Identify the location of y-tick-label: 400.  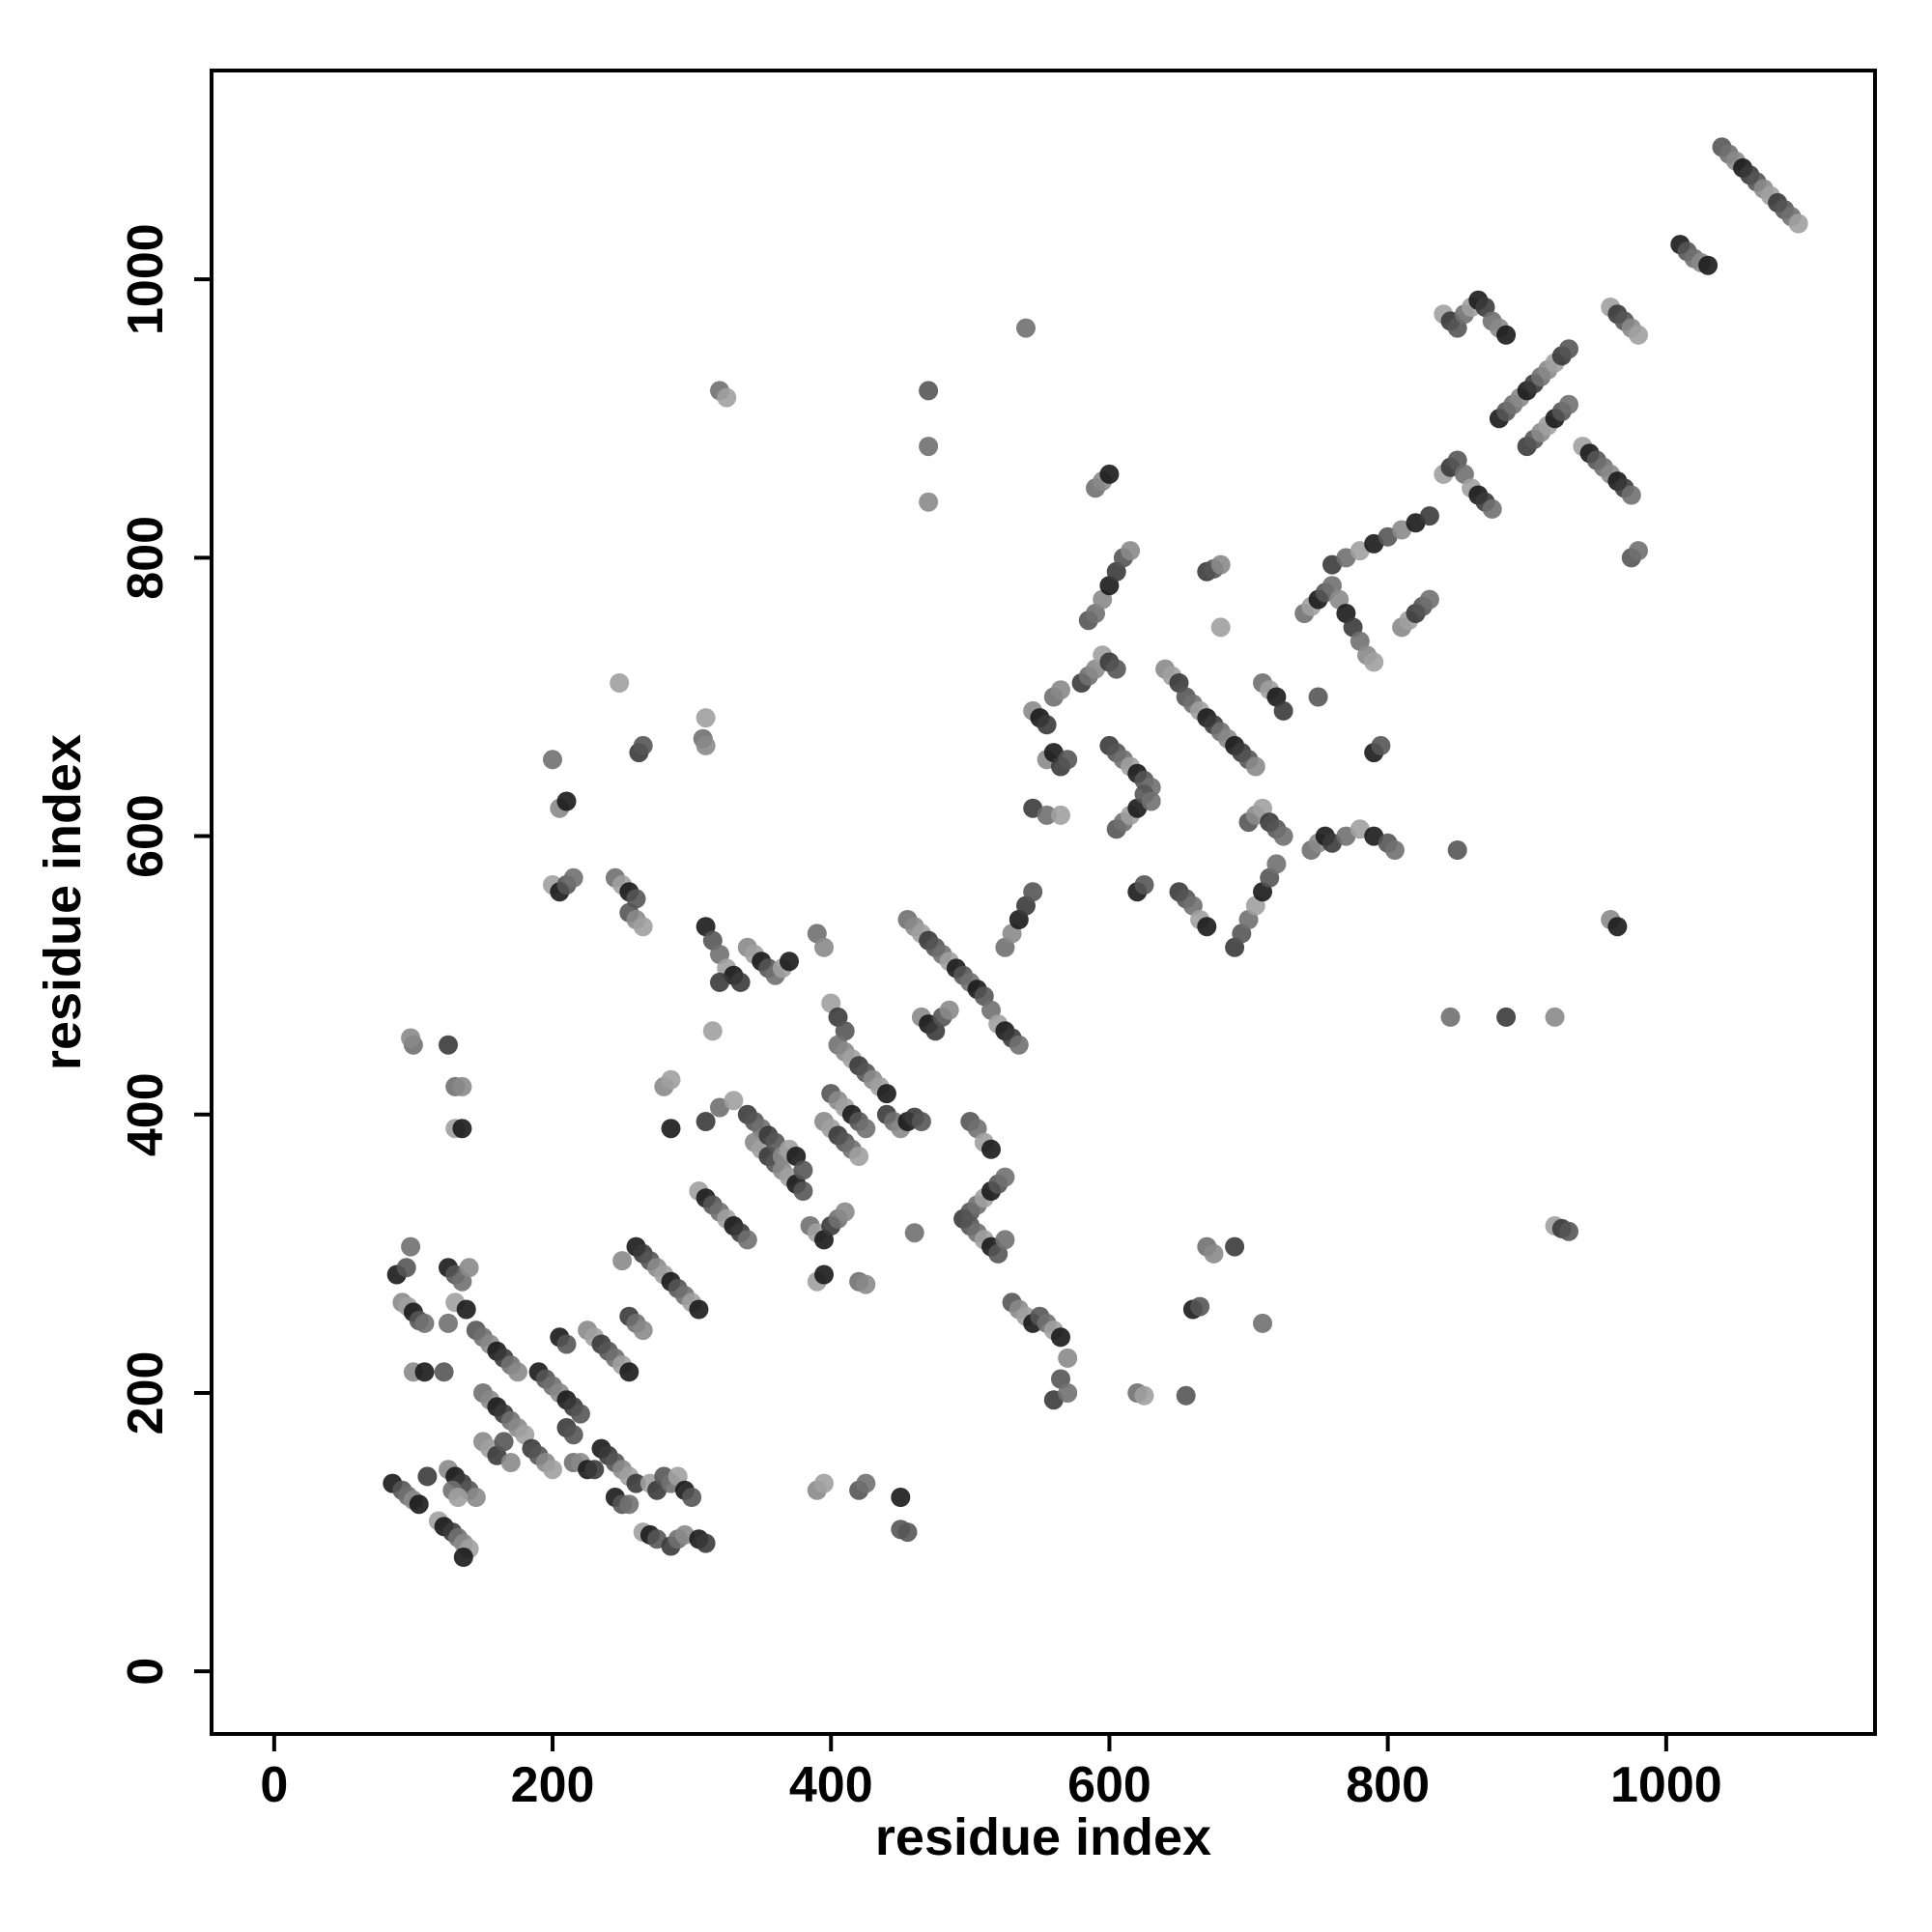
(146, 1114).